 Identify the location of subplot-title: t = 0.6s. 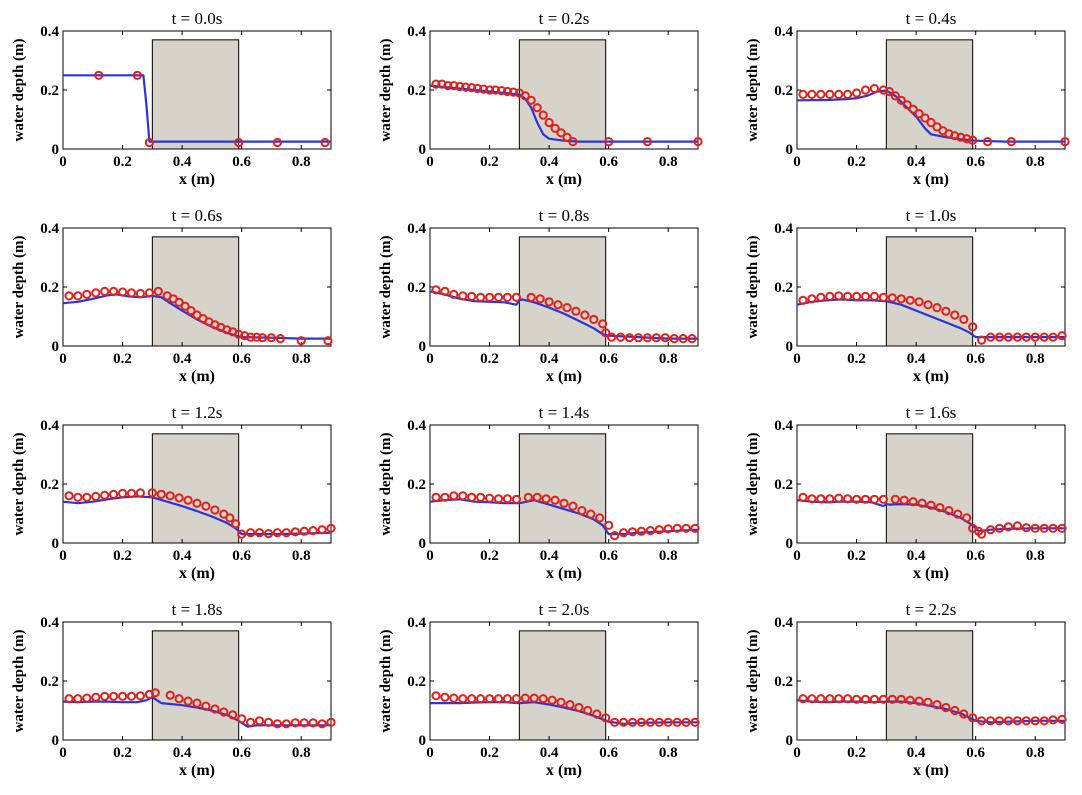
(197, 215).